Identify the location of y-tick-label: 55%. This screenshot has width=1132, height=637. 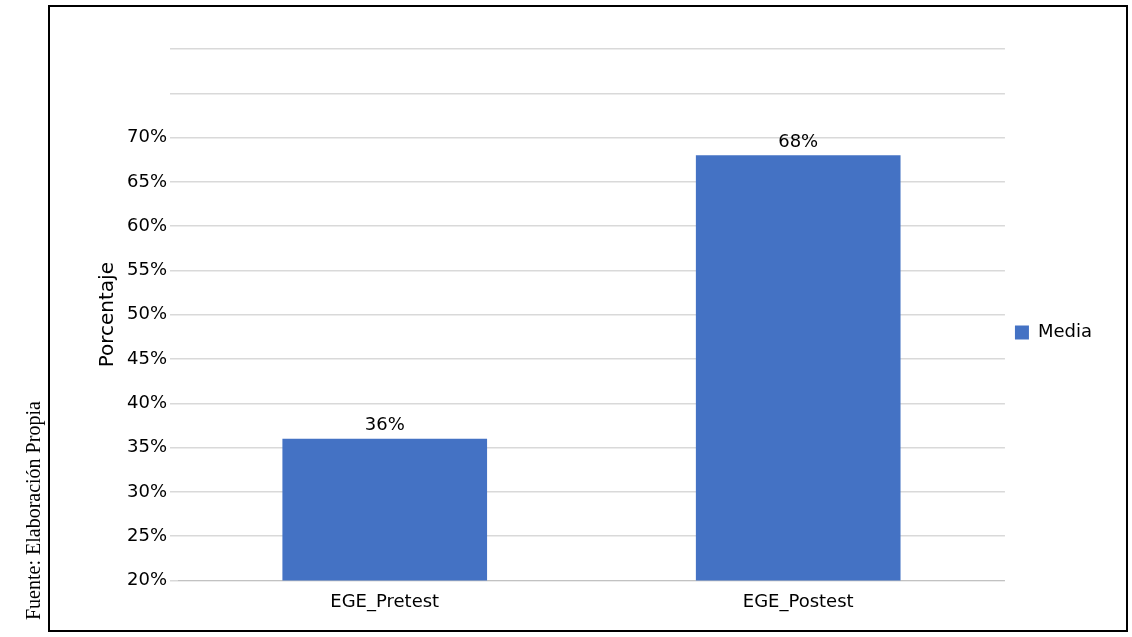
(147, 269).